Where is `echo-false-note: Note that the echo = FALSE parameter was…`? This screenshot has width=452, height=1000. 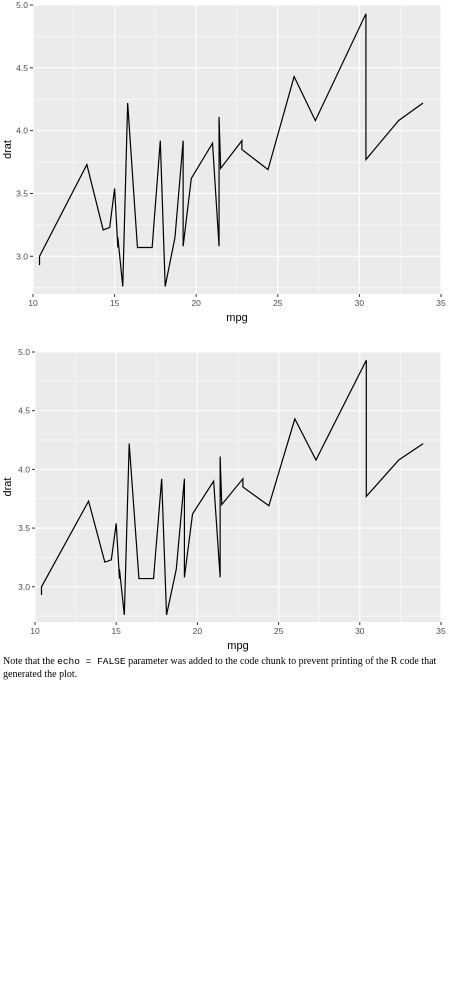 echo-false-note: Note that the echo = FALSE parameter was… is located at coordinates (227, 668).